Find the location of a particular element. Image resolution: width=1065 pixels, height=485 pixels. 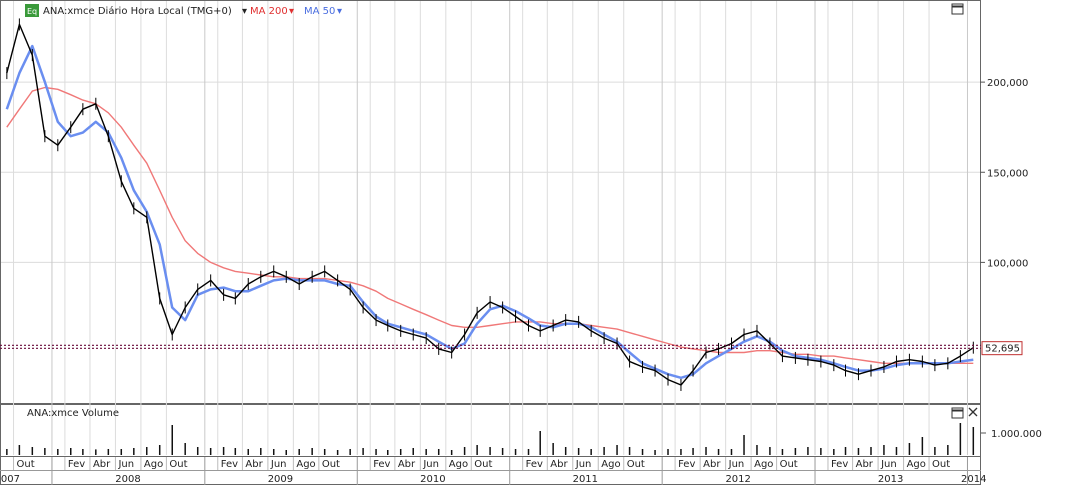

ma200-dropdown-icon: ▾ is located at coordinates (291, 11).